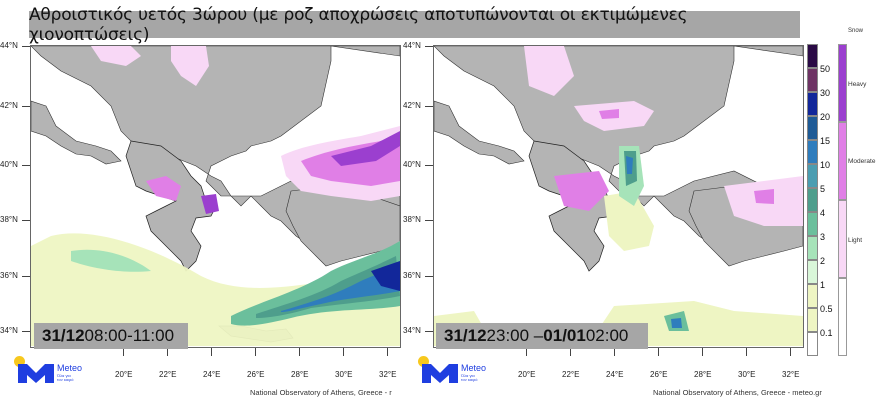 The height and width of the screenshot is (404, 880). I want to click on colorbar-label: 4, so click(823, 213).